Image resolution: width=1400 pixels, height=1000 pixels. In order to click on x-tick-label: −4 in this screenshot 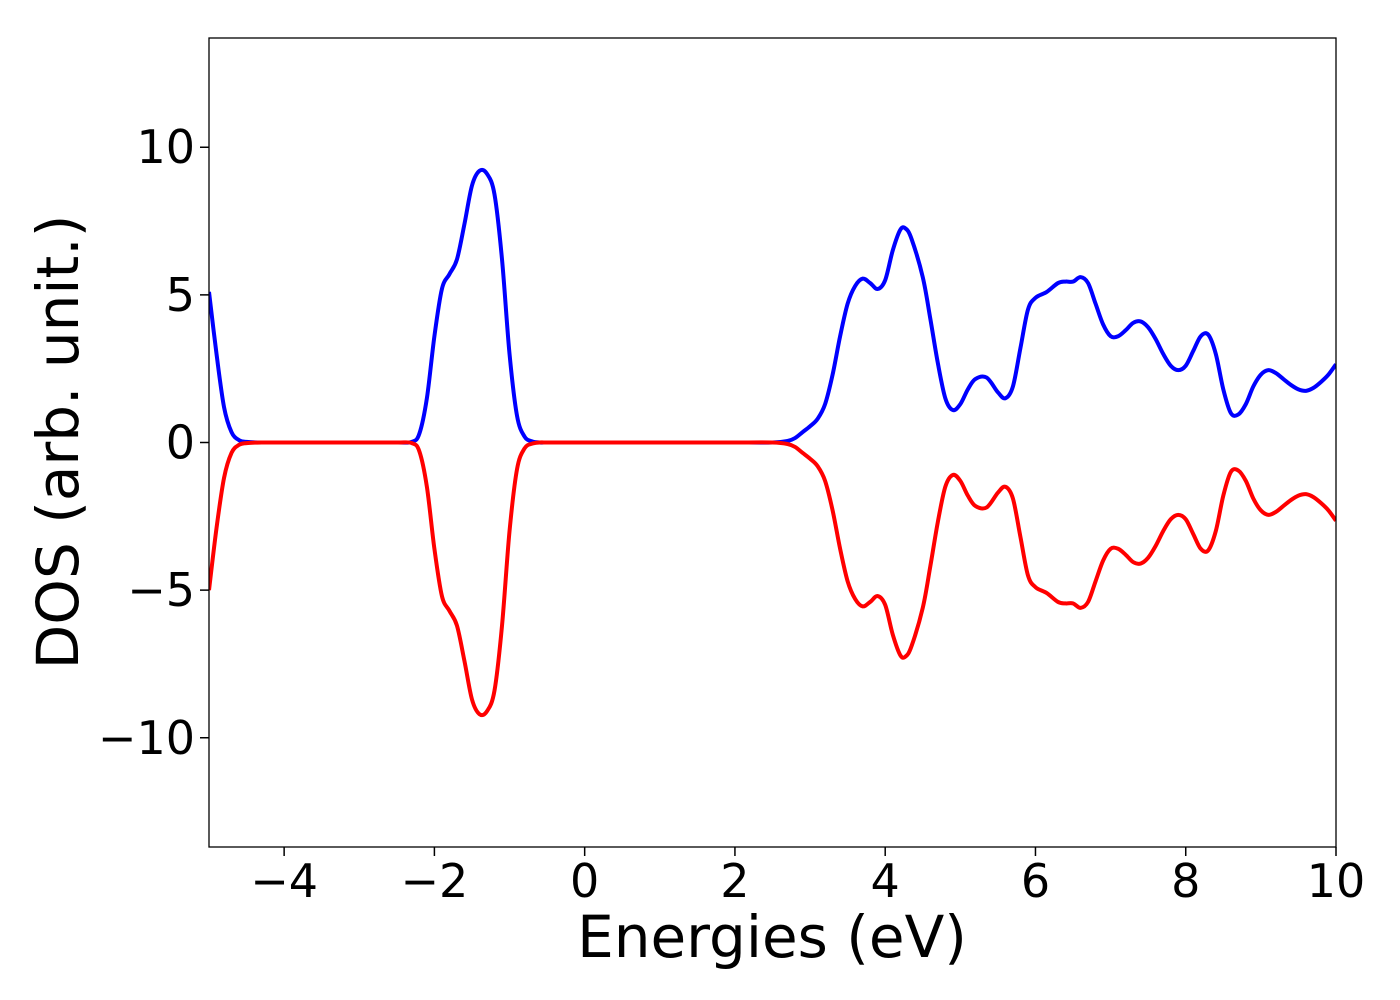, I will do `click(284, 881)`.